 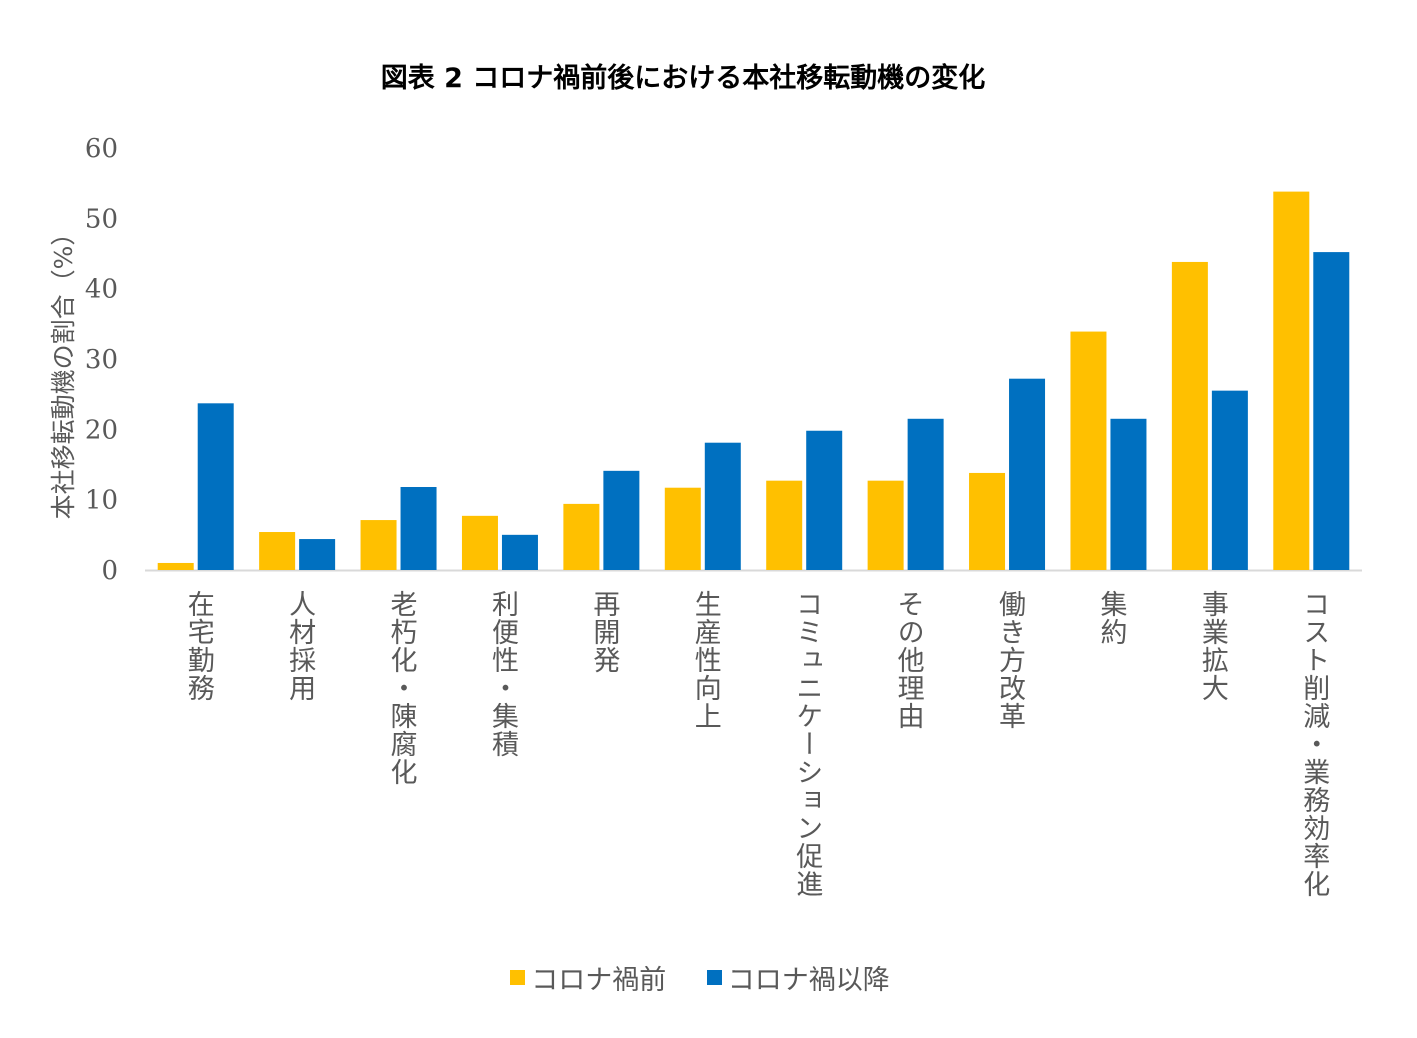 I want to click on y-tick-label: 20, so click(x=101, y=430).